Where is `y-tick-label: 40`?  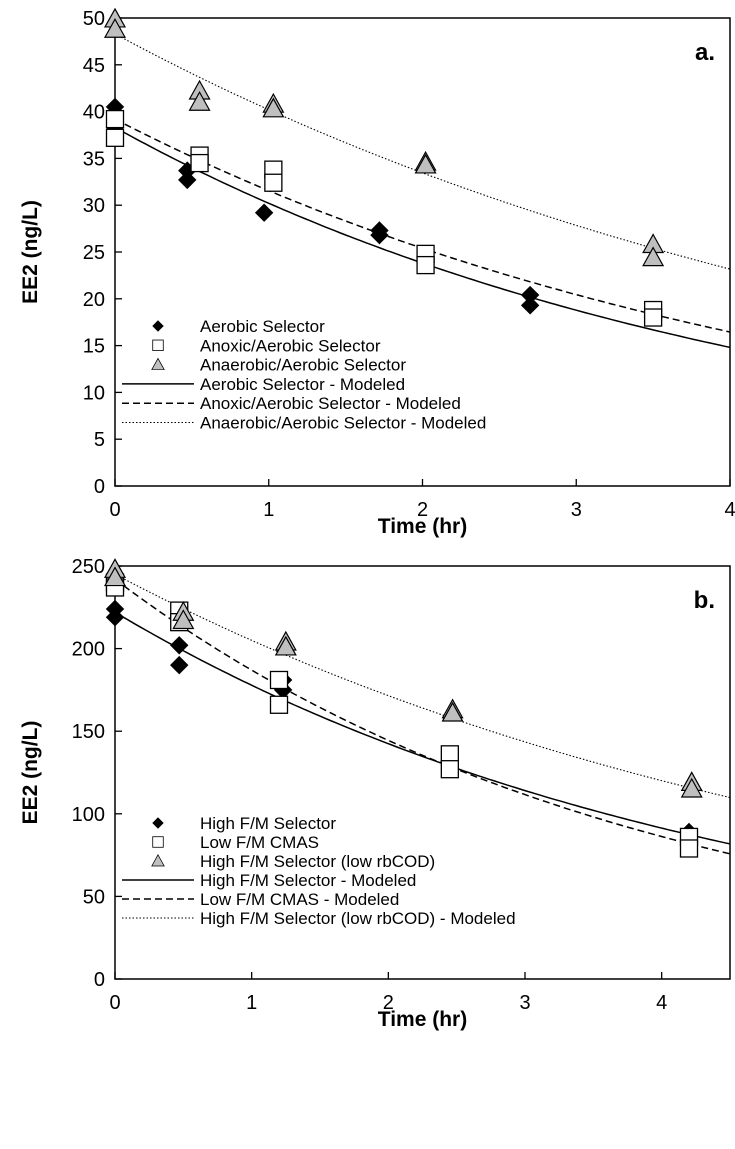
y-tick-label: 40 is located at coordinates (94, 113).